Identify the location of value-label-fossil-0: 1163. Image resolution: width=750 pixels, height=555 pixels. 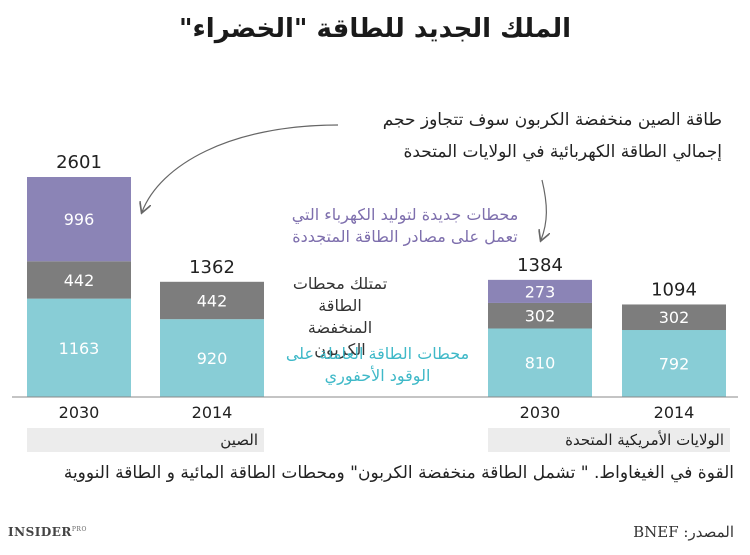
(79, 348).